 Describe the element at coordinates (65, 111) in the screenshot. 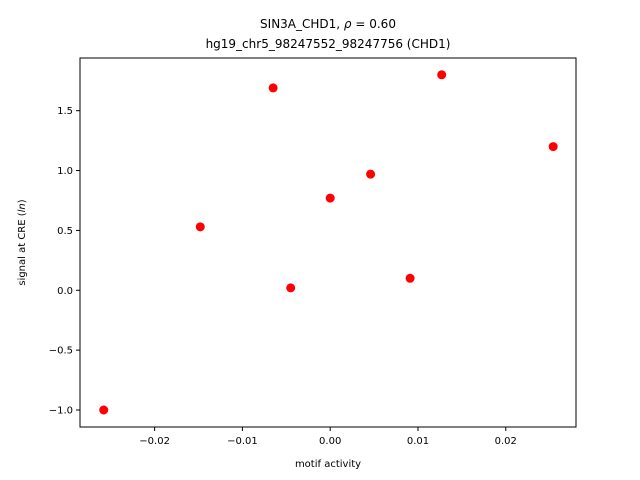

I see `y-tick-label: 1.5` at that location.